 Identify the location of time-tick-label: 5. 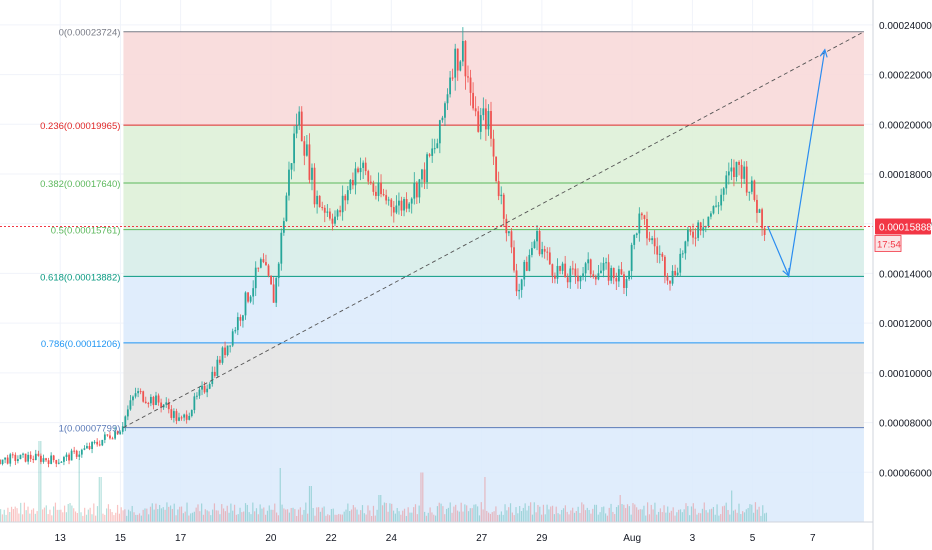
(753, 538).